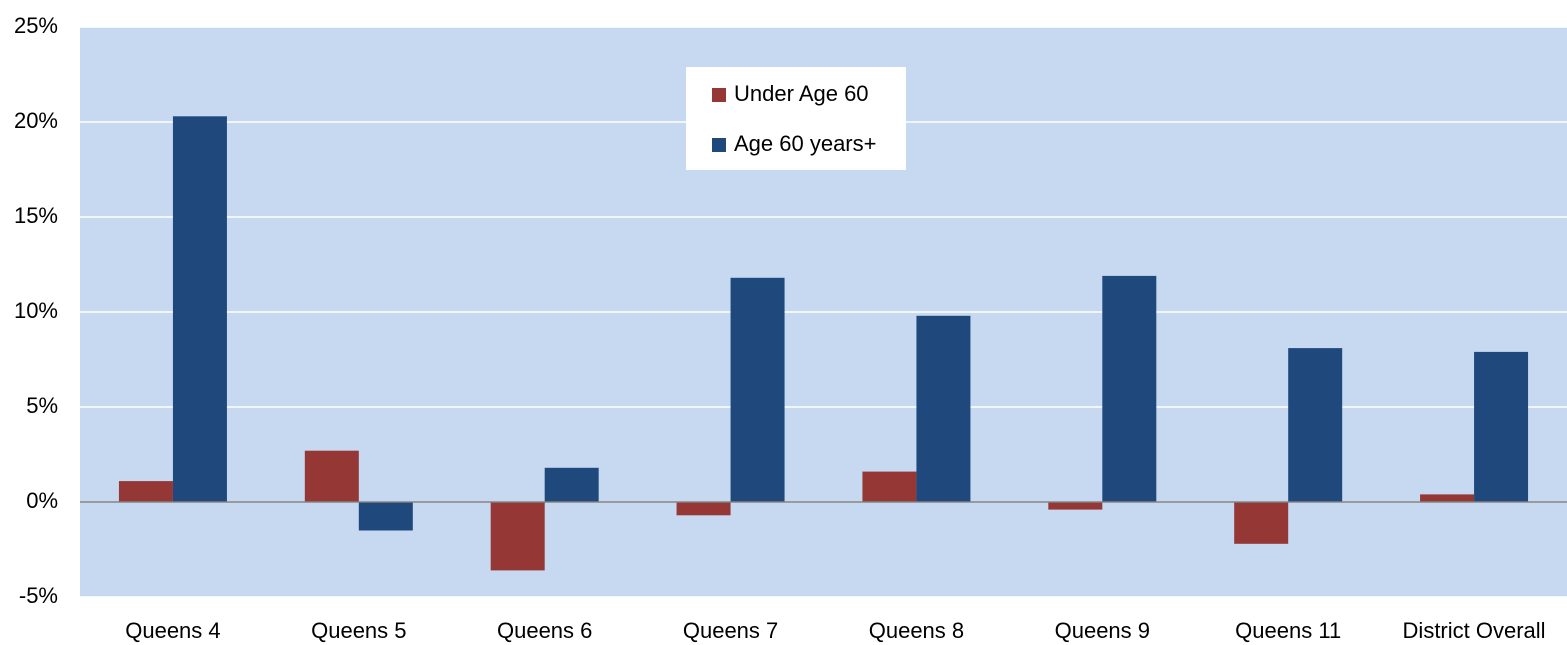 The image size is (1567, 645). What do you see at coordinates (801, 93) in the screenshot?
I see `legend-label: Under Age 60` at bounding box center [801, 93].